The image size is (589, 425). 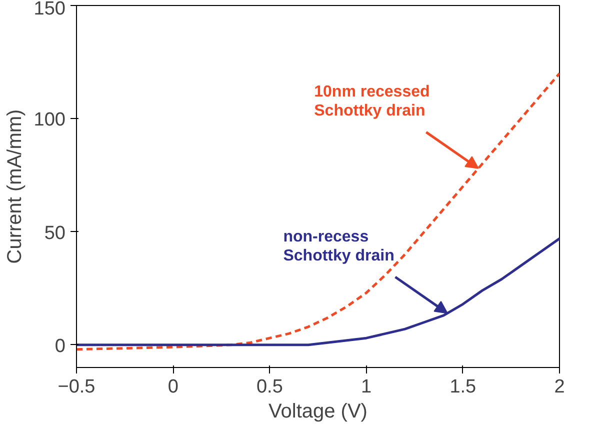 I want to click on y-tick-label: 0, so click(x=60, y=346).